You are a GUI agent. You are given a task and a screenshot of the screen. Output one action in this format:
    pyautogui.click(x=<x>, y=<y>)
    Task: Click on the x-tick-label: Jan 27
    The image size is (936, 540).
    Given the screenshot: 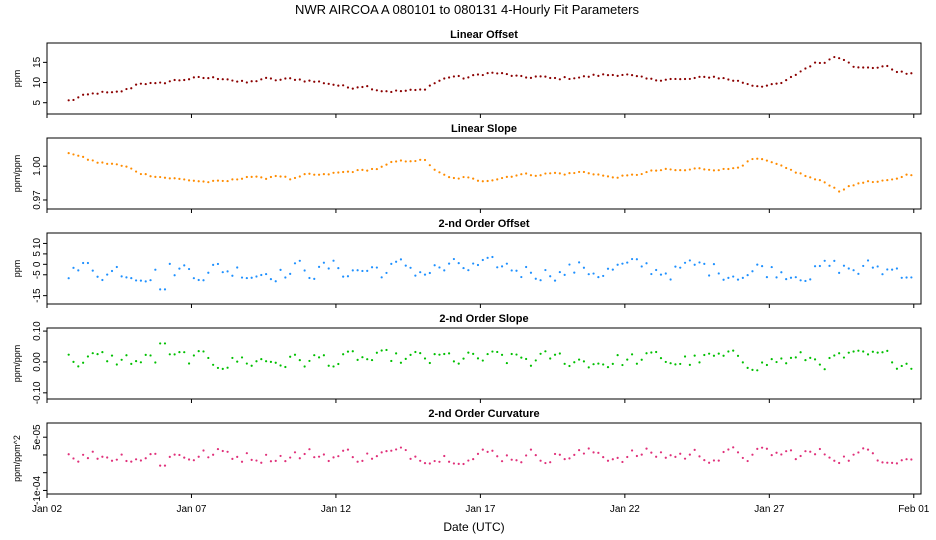 What is the action you would take?
    pyautogui.click(x=769, y=509)
    